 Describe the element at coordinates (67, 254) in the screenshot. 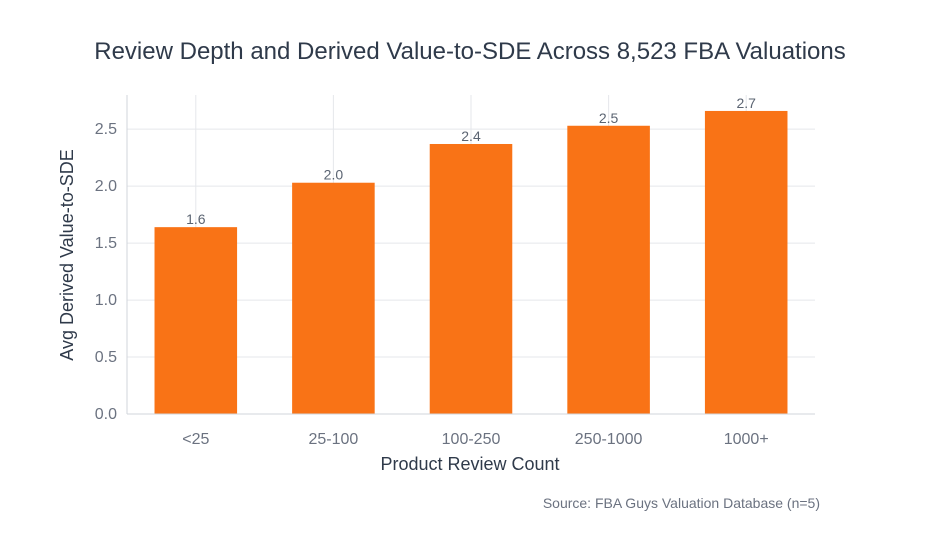

I see `y-axis-title: Avg Derived Value-to-SDE` at that location.